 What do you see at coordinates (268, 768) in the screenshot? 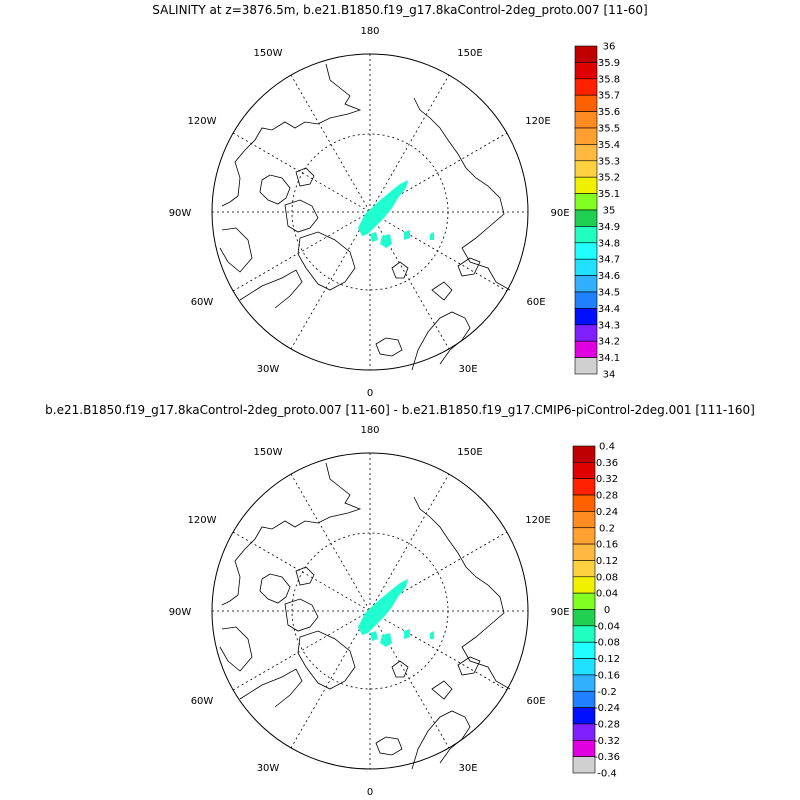
I see `panel-2-lon-30w: 30W` at bounding box center [268, 768].